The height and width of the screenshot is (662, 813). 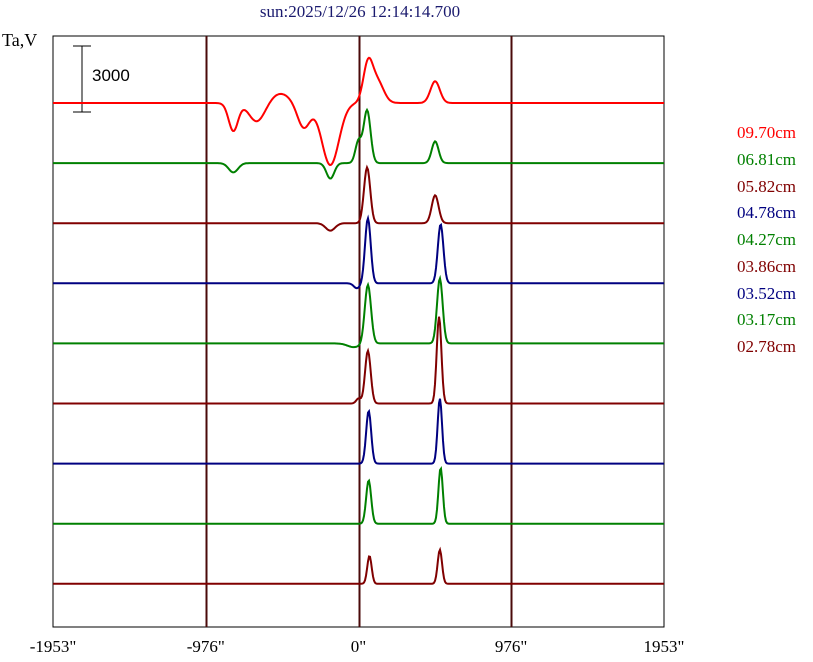 What do you see at coordinates (20, 40) in the screenshot?
I see `y-axis-label: Ta,V` at bounding box center [20, 40].